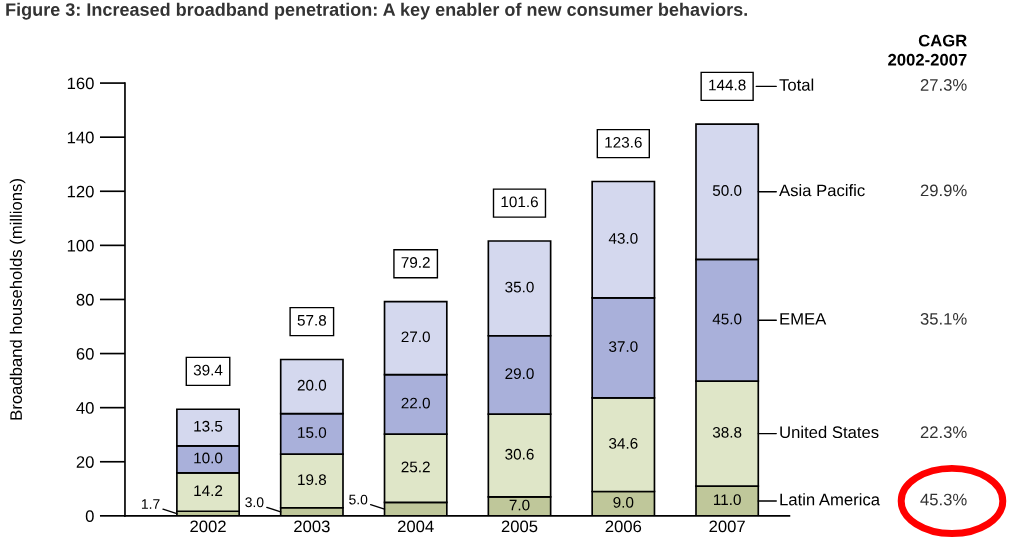 The width and height of the screenshot is (1016, 543). What do you see at coordinates (208, 526) in the screenshot?
I see `x-tick-label: 2002` at bounding box center [208, 526].